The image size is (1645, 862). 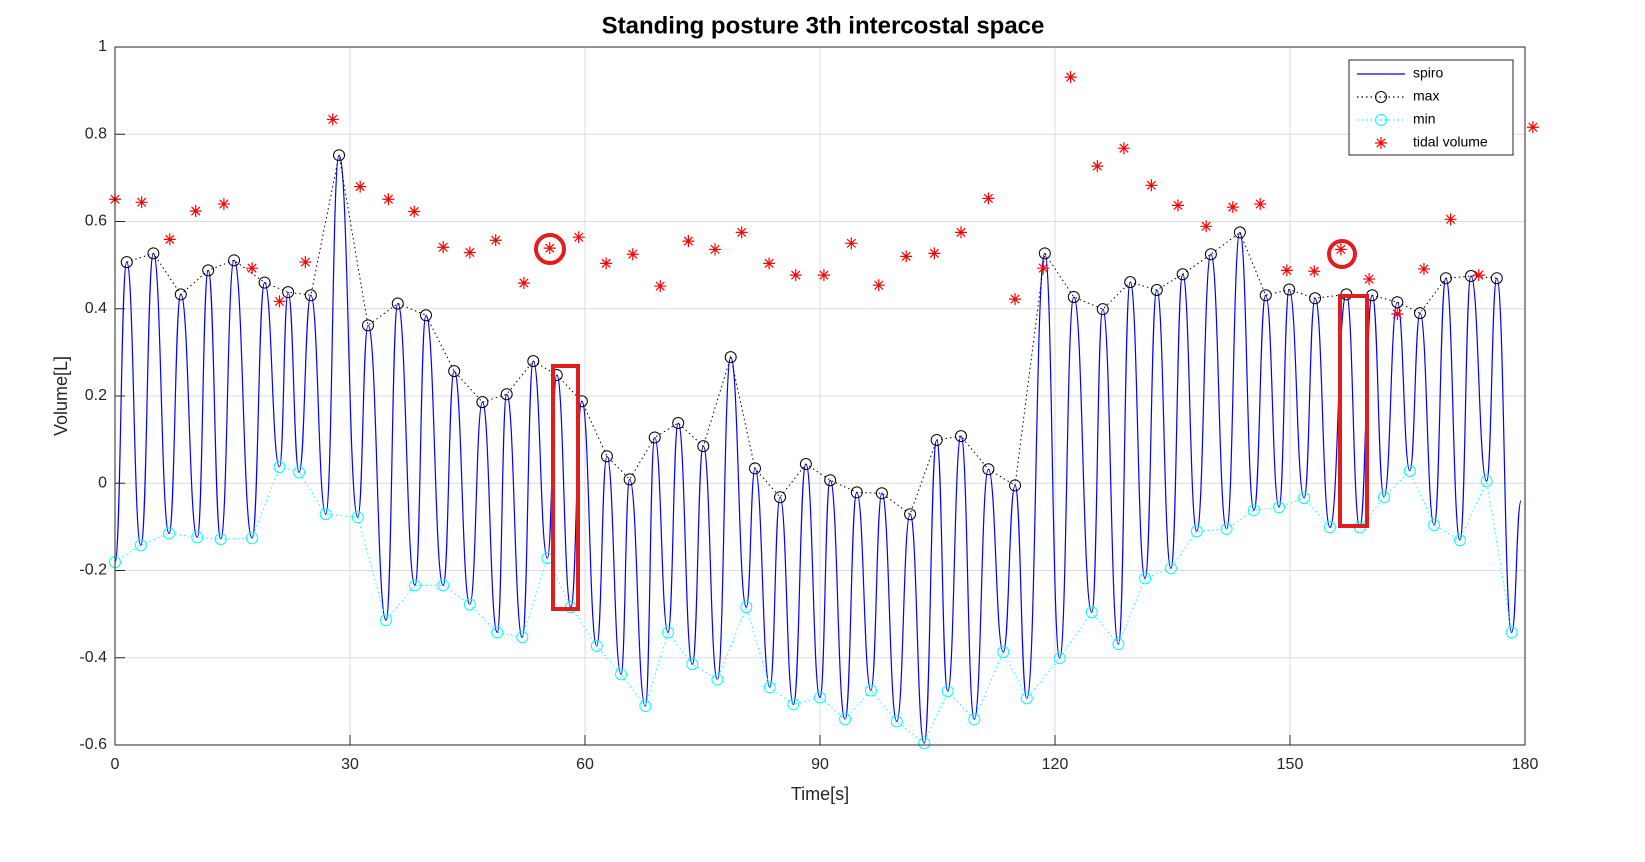 I want to click on legend-box, so click(x=1431, y=107).